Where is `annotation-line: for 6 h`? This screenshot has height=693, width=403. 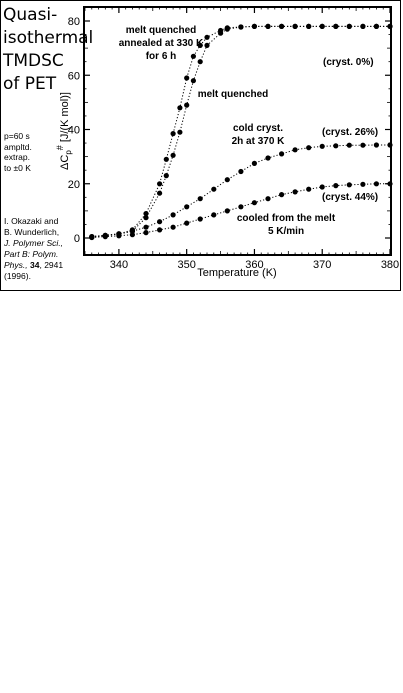
annotation-line: for 6 h is located at coordinates (161, 56).